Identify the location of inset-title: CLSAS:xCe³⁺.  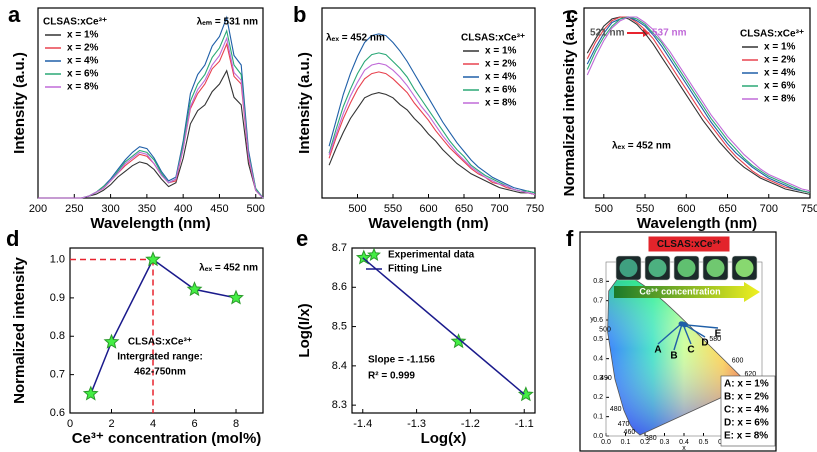
(689, 244).